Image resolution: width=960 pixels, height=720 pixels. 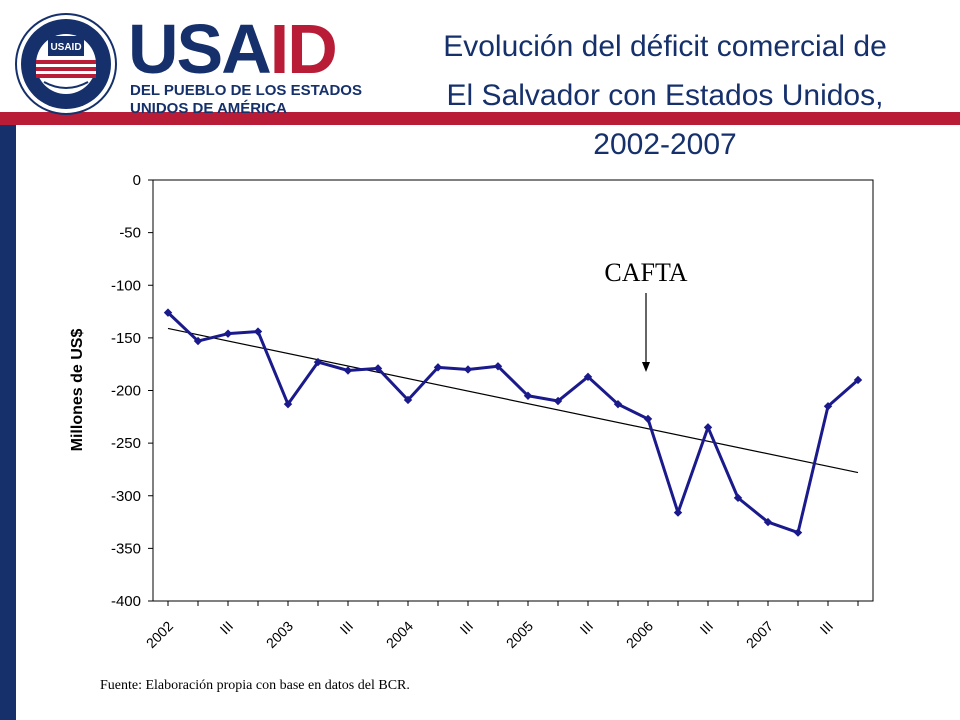 What do you see at coordinates (66, 64) in the screenshot?
I see `usaid-seal-logo: USAID` at bounding box center [66, 64].